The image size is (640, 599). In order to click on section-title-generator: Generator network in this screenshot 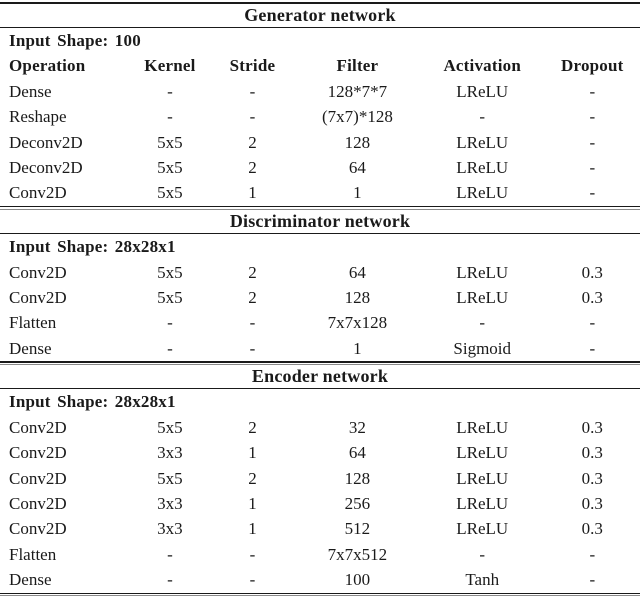, I will do `click(320, 14)`.